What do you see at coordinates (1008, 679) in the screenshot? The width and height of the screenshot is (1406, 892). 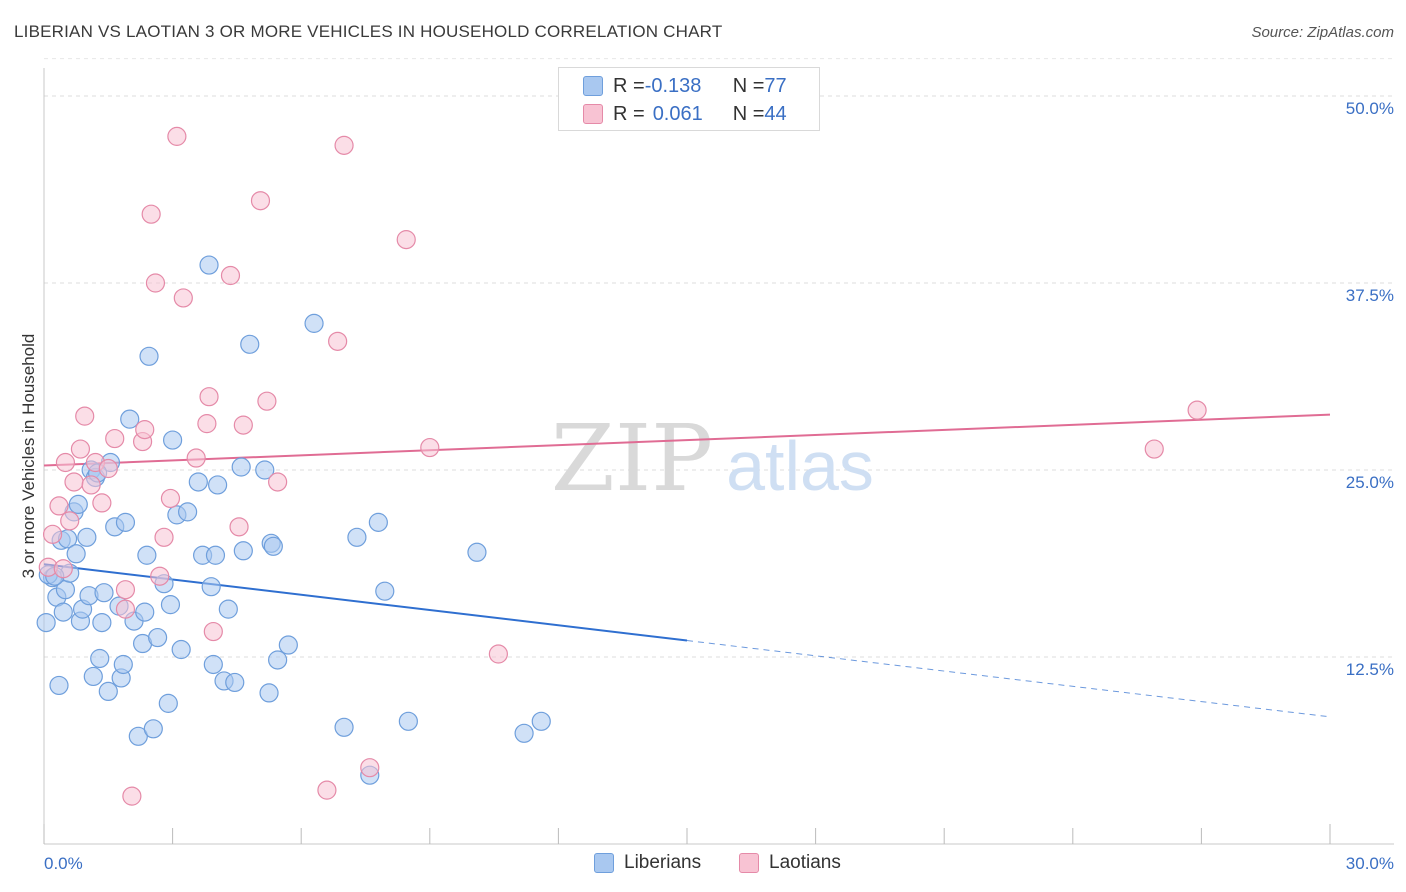 I see `liberians-trend-extension` at bounding box center [1008, 679].